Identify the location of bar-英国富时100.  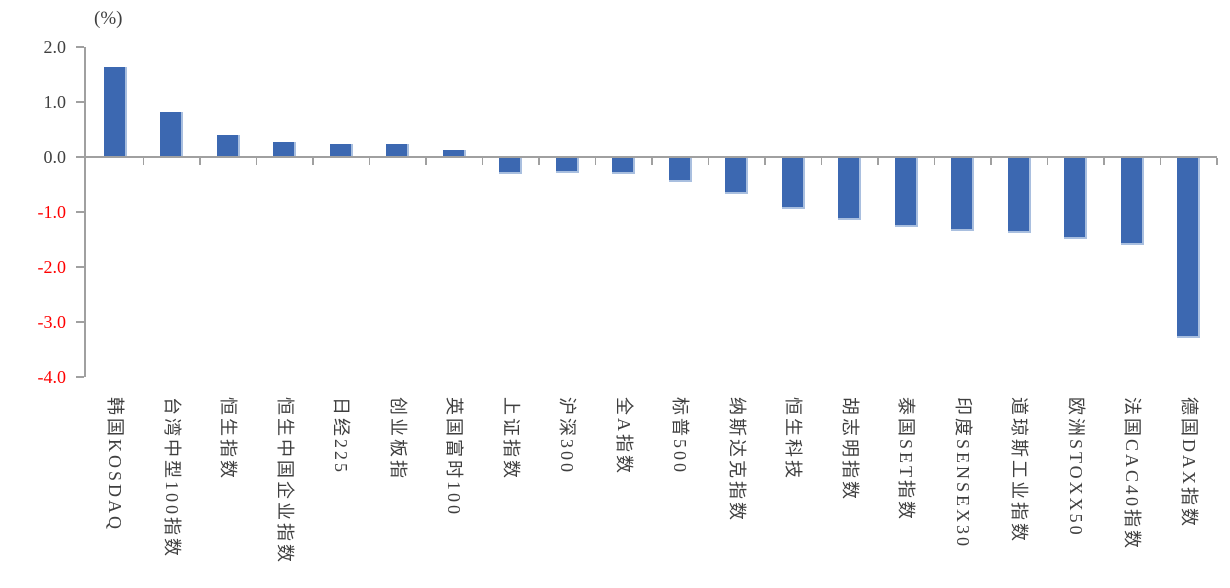
(454, 153).